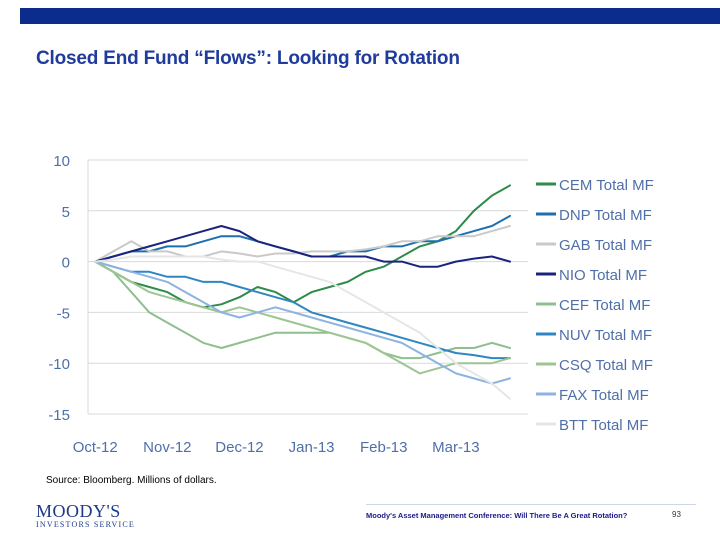 This screenshot has height=540, width=720. I want to click on legend-label: CEM Total MF, so click(606, 185).